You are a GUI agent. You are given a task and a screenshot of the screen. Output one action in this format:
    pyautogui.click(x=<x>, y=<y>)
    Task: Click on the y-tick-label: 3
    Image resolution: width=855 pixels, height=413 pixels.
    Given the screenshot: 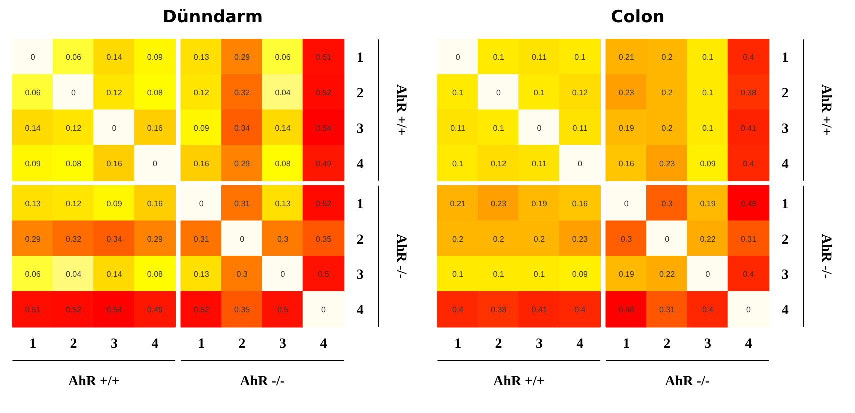 What is the action you would take?
    pyautogui.click(x=785, y=276)
    